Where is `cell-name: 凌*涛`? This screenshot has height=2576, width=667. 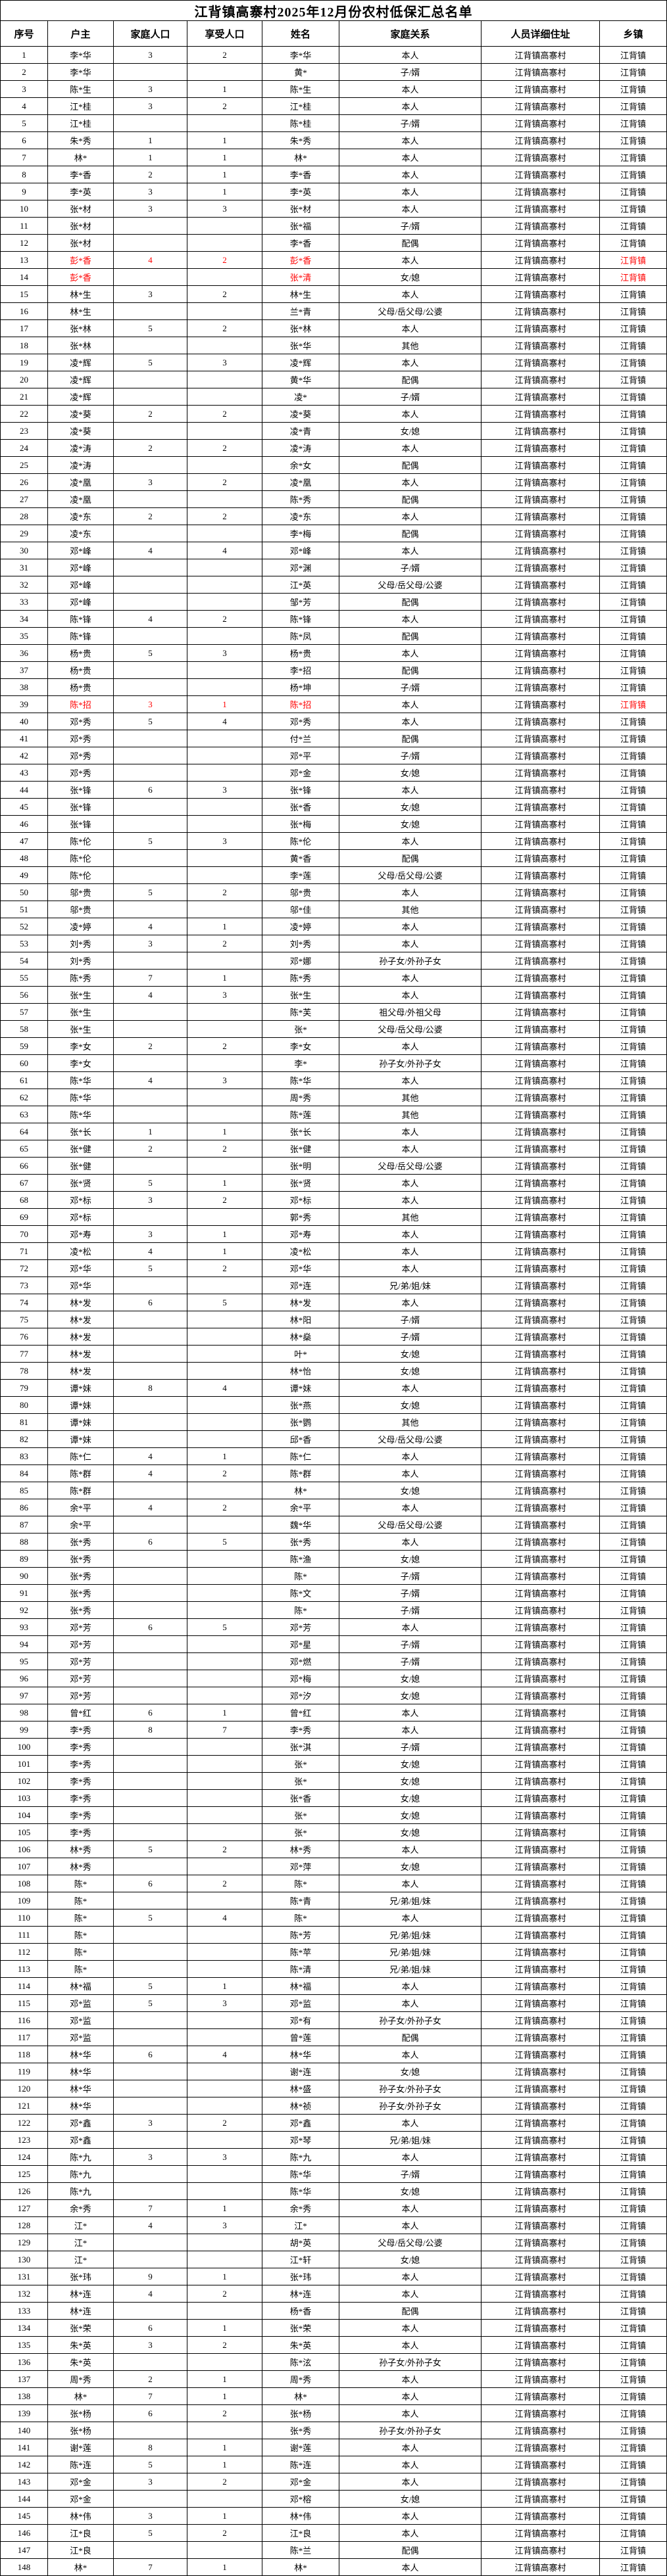
cell-name: 凌*涛 is located at coordinates (300, 448).